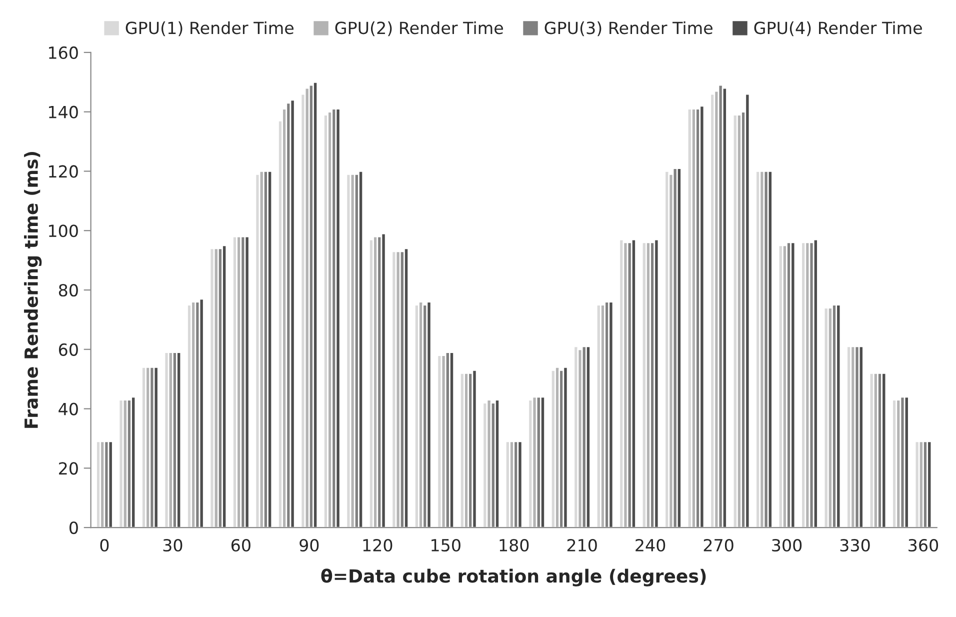 This screenshot has width=956, height=617. I want to click on x-tick-label: 270, so click(719, 545).